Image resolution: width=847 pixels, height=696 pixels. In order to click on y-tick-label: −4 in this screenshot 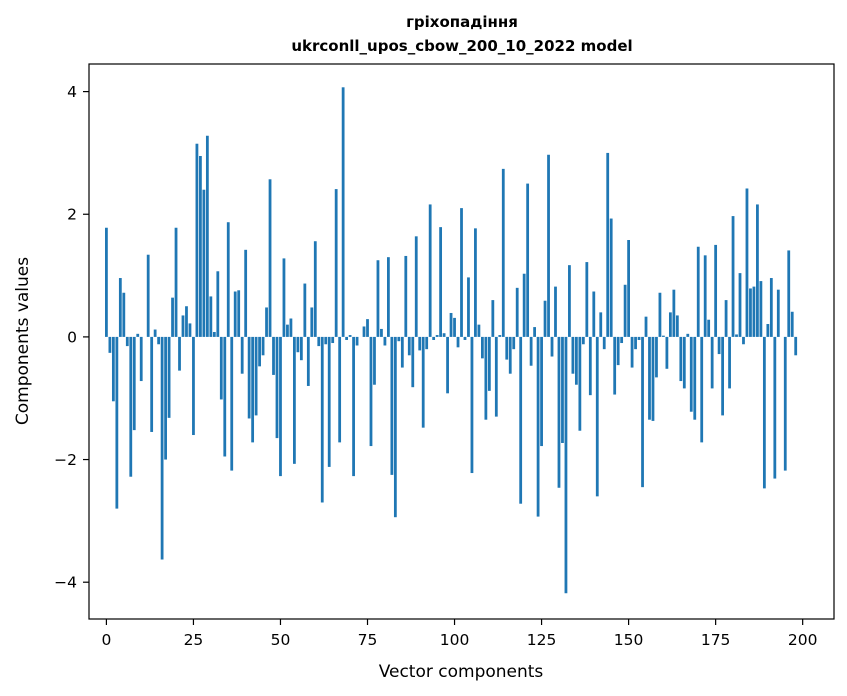, I will do `click(65, 583)`.